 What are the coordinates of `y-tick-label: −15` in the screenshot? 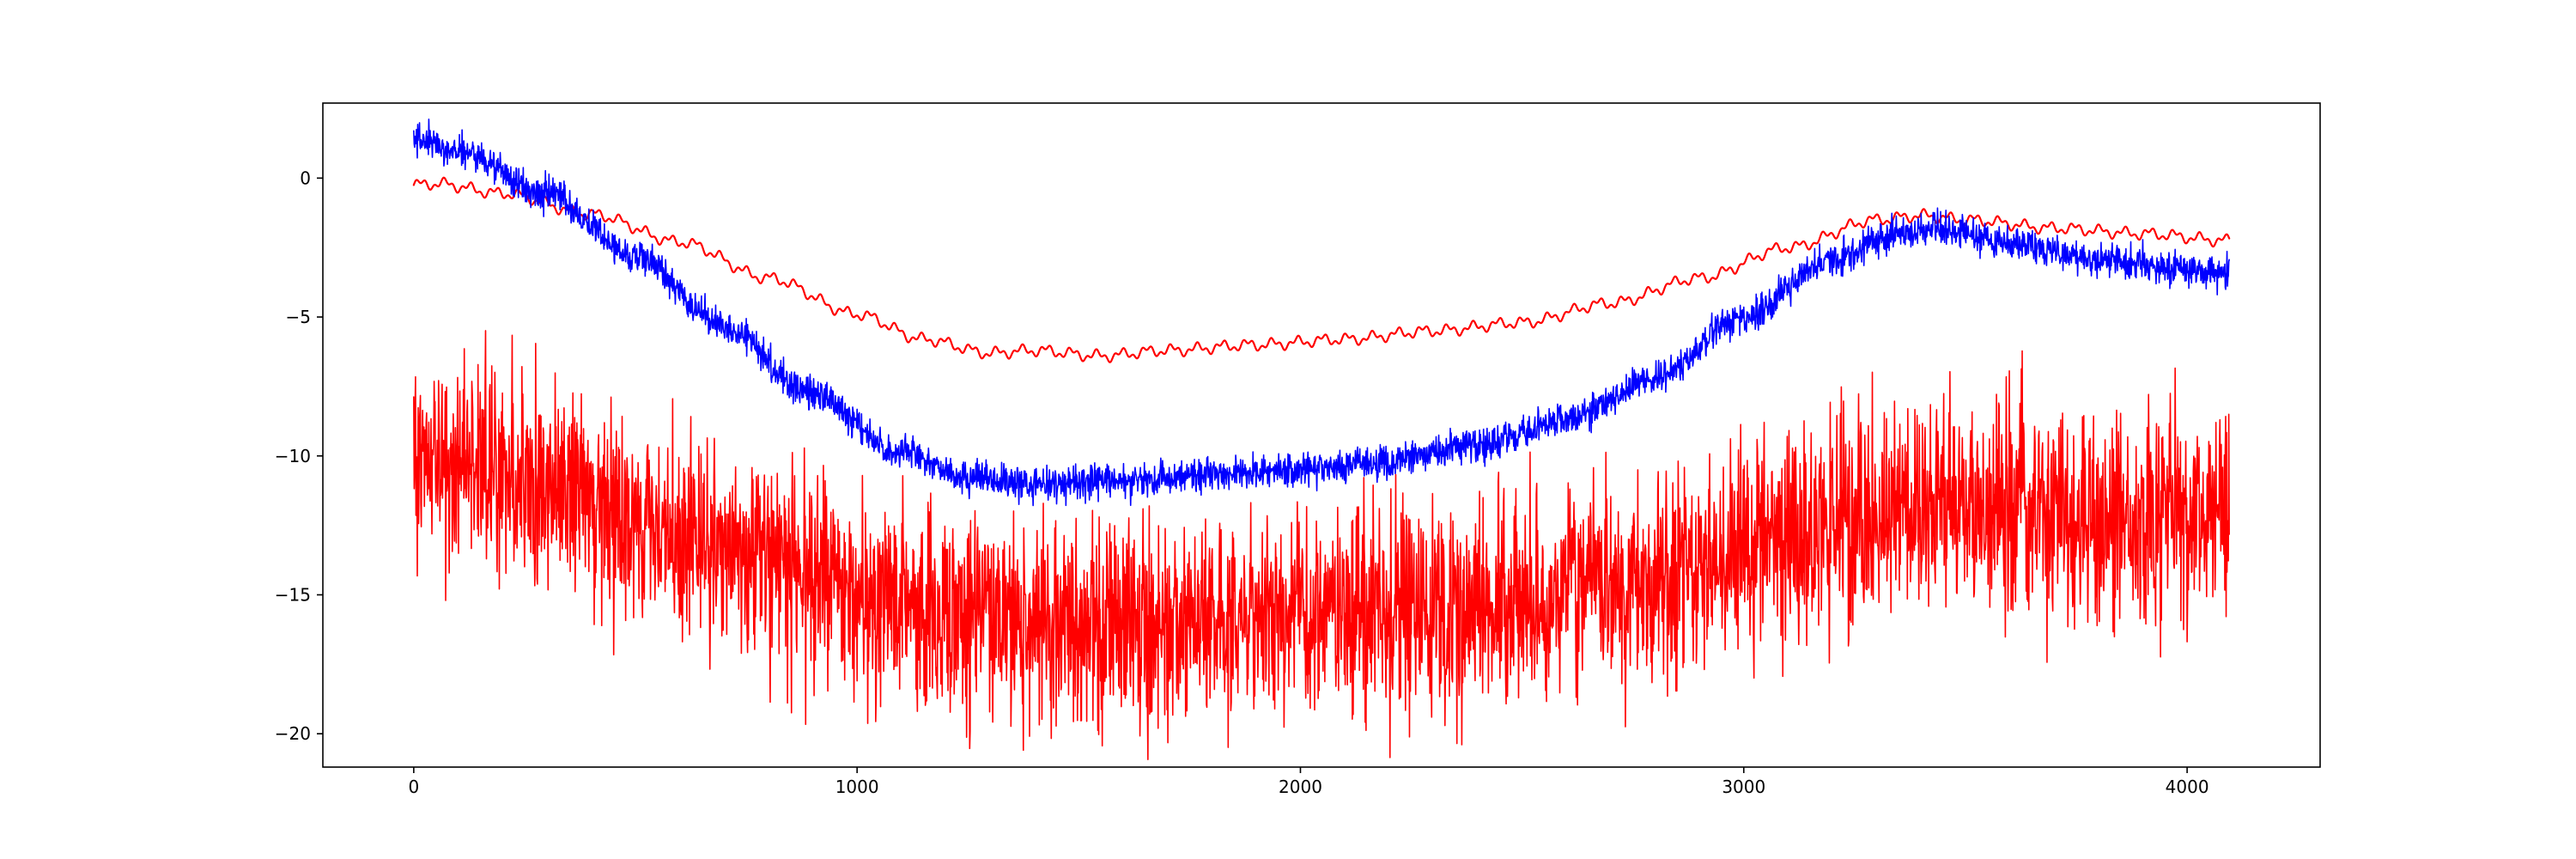 It's located at (293, 595).